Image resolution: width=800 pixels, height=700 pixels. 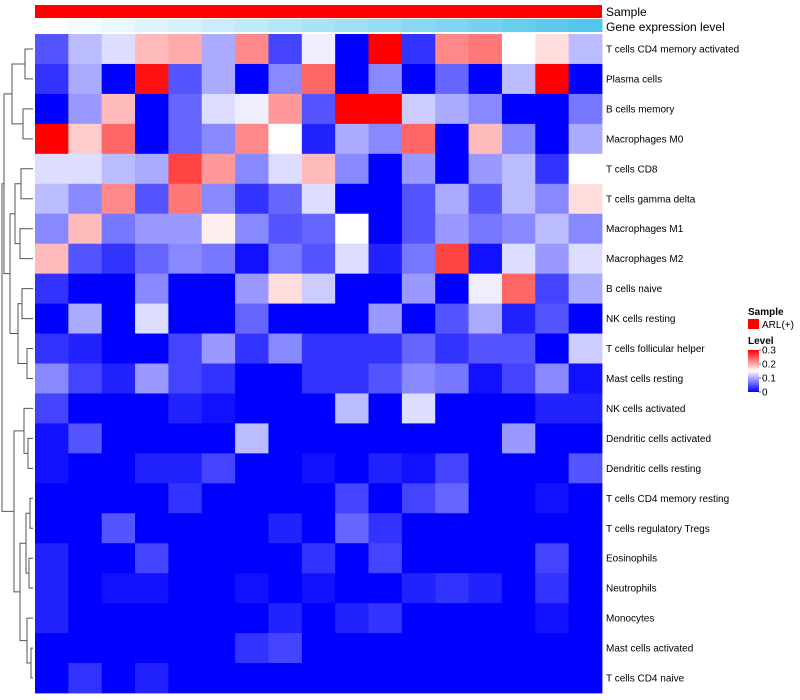 What do you see at coordinates (769, 379) in the screenshot?
I see `legend-level-tick-label: 0.1` at bounding box center [769, 379].